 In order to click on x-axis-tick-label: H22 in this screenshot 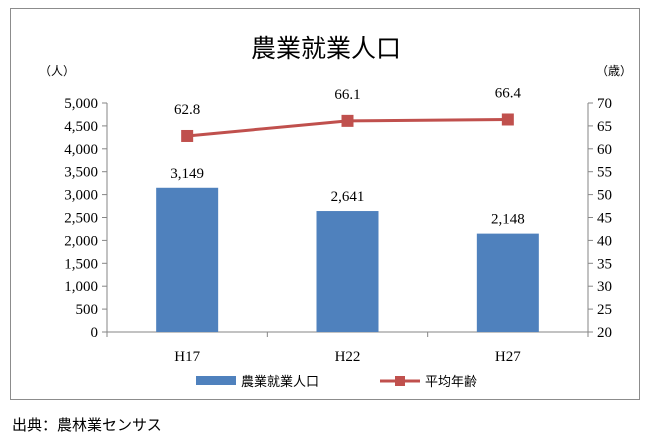, I will do `click(348, 357)`.